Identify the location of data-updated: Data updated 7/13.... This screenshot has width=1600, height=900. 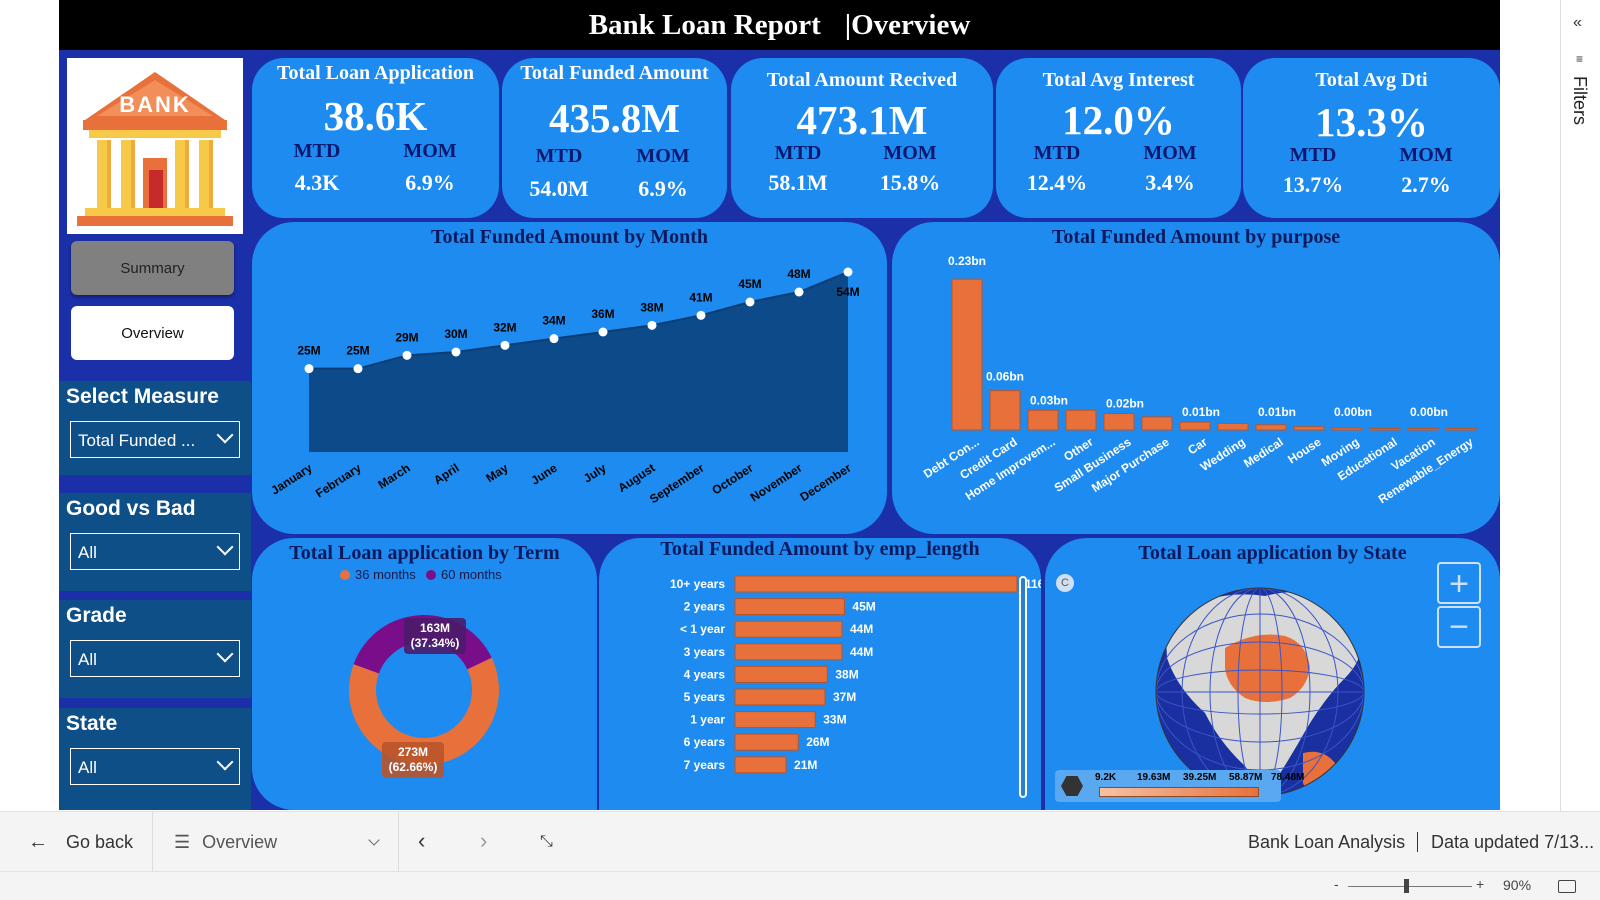
(1513, 842).